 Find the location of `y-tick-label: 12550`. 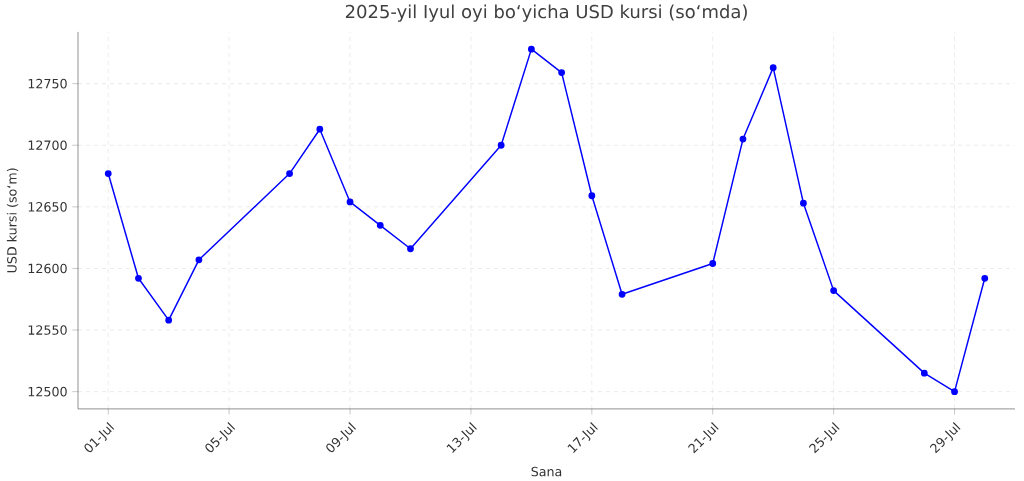

y-tick-label: 12550 is located at coordinates (47, 330).